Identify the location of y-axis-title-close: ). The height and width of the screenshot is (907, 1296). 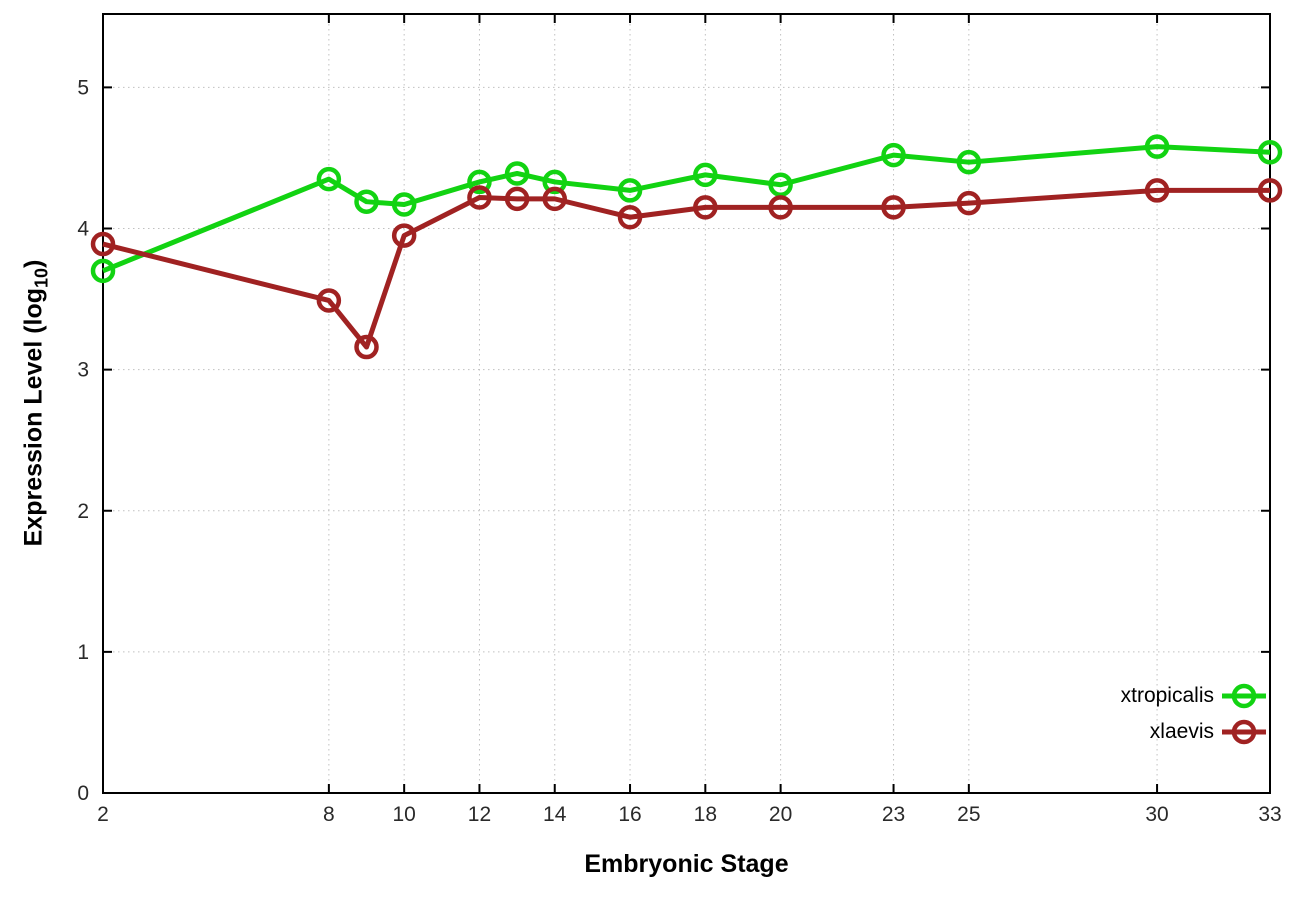
(33, 263).